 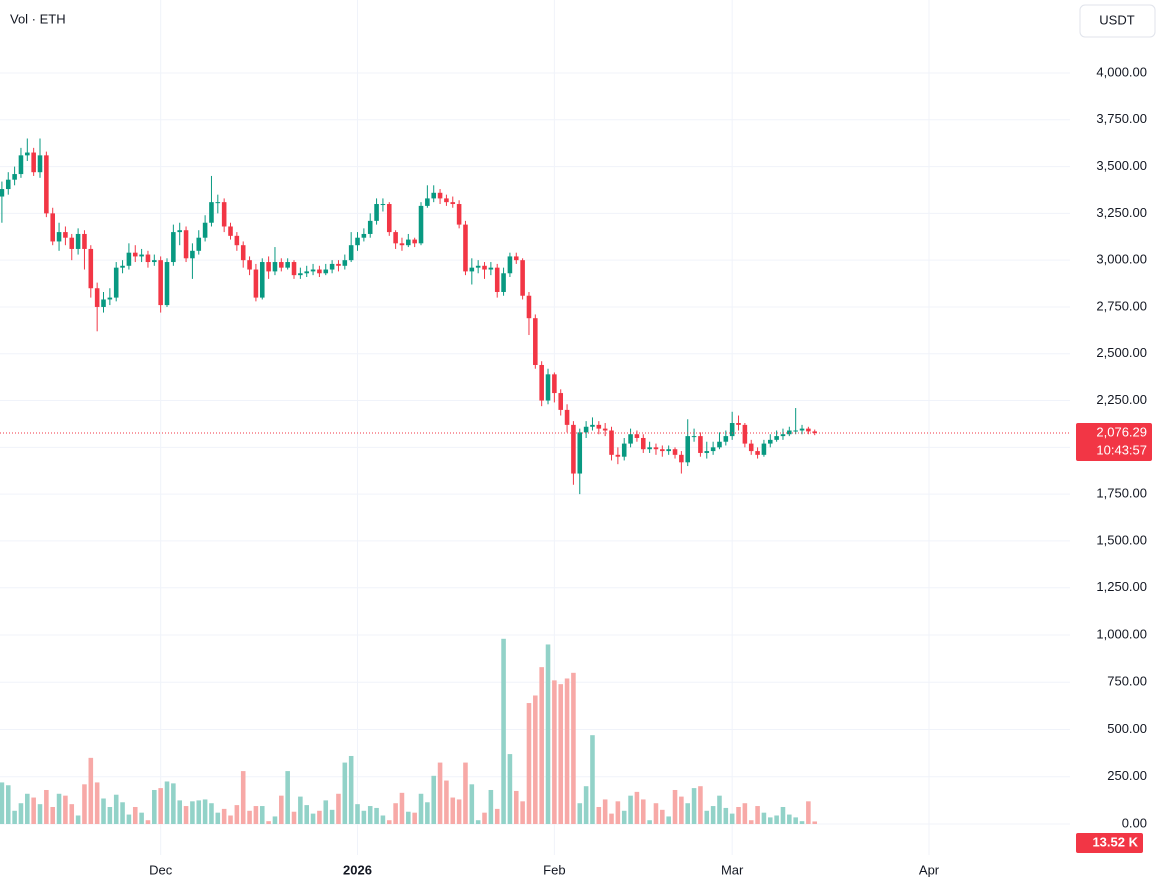 What do you see at coordinates (1121, 449) in the screenshot?
I see `countdown: 10:43:57` at bounding box center [1121, 449].